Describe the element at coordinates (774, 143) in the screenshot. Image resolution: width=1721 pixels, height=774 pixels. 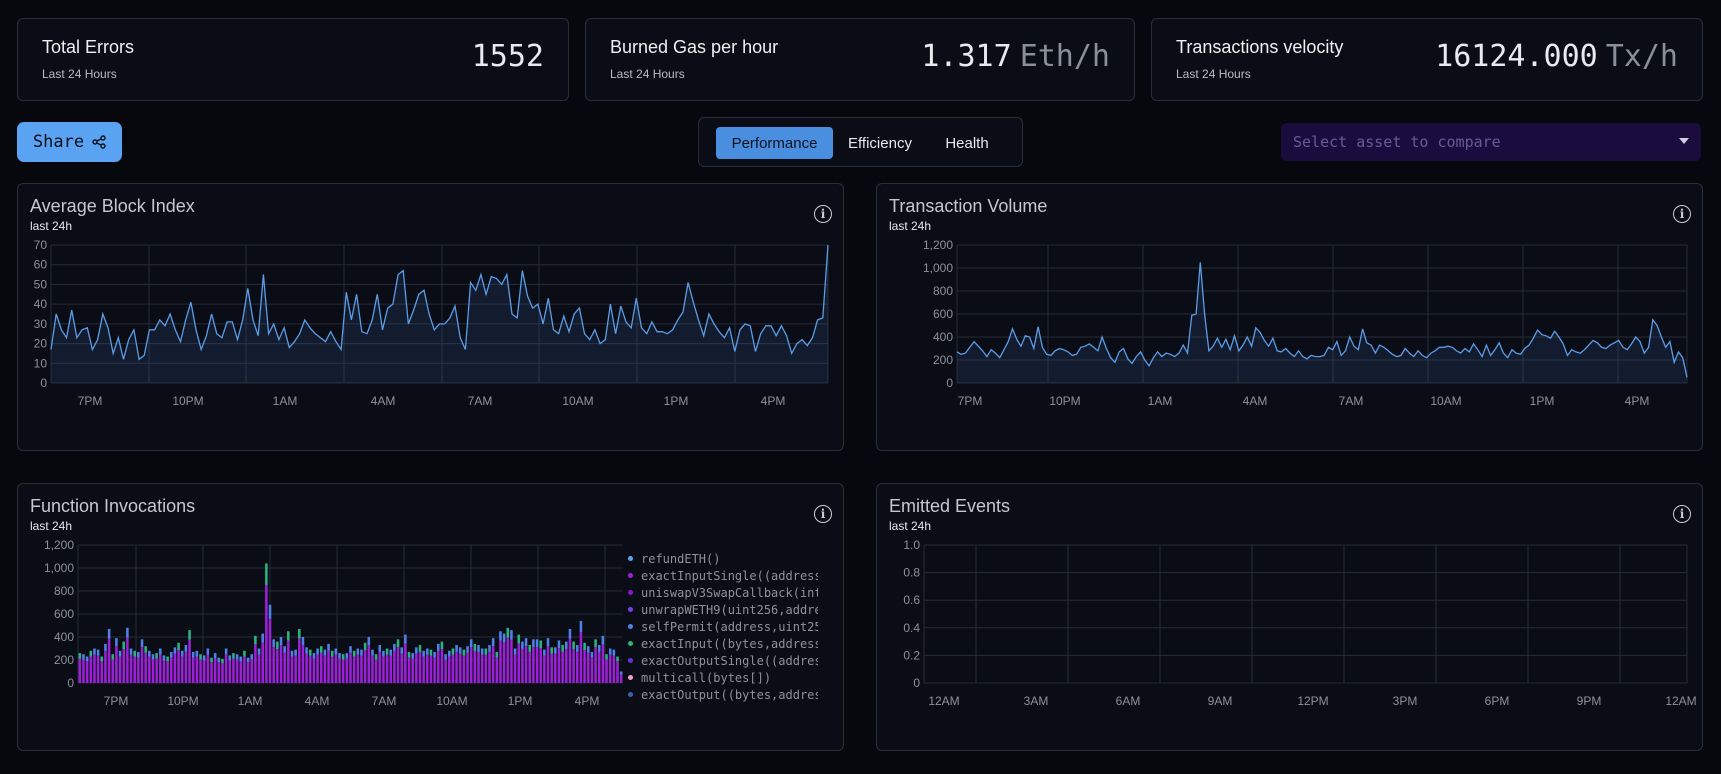
I see `tab-performance: Performance` at that location.